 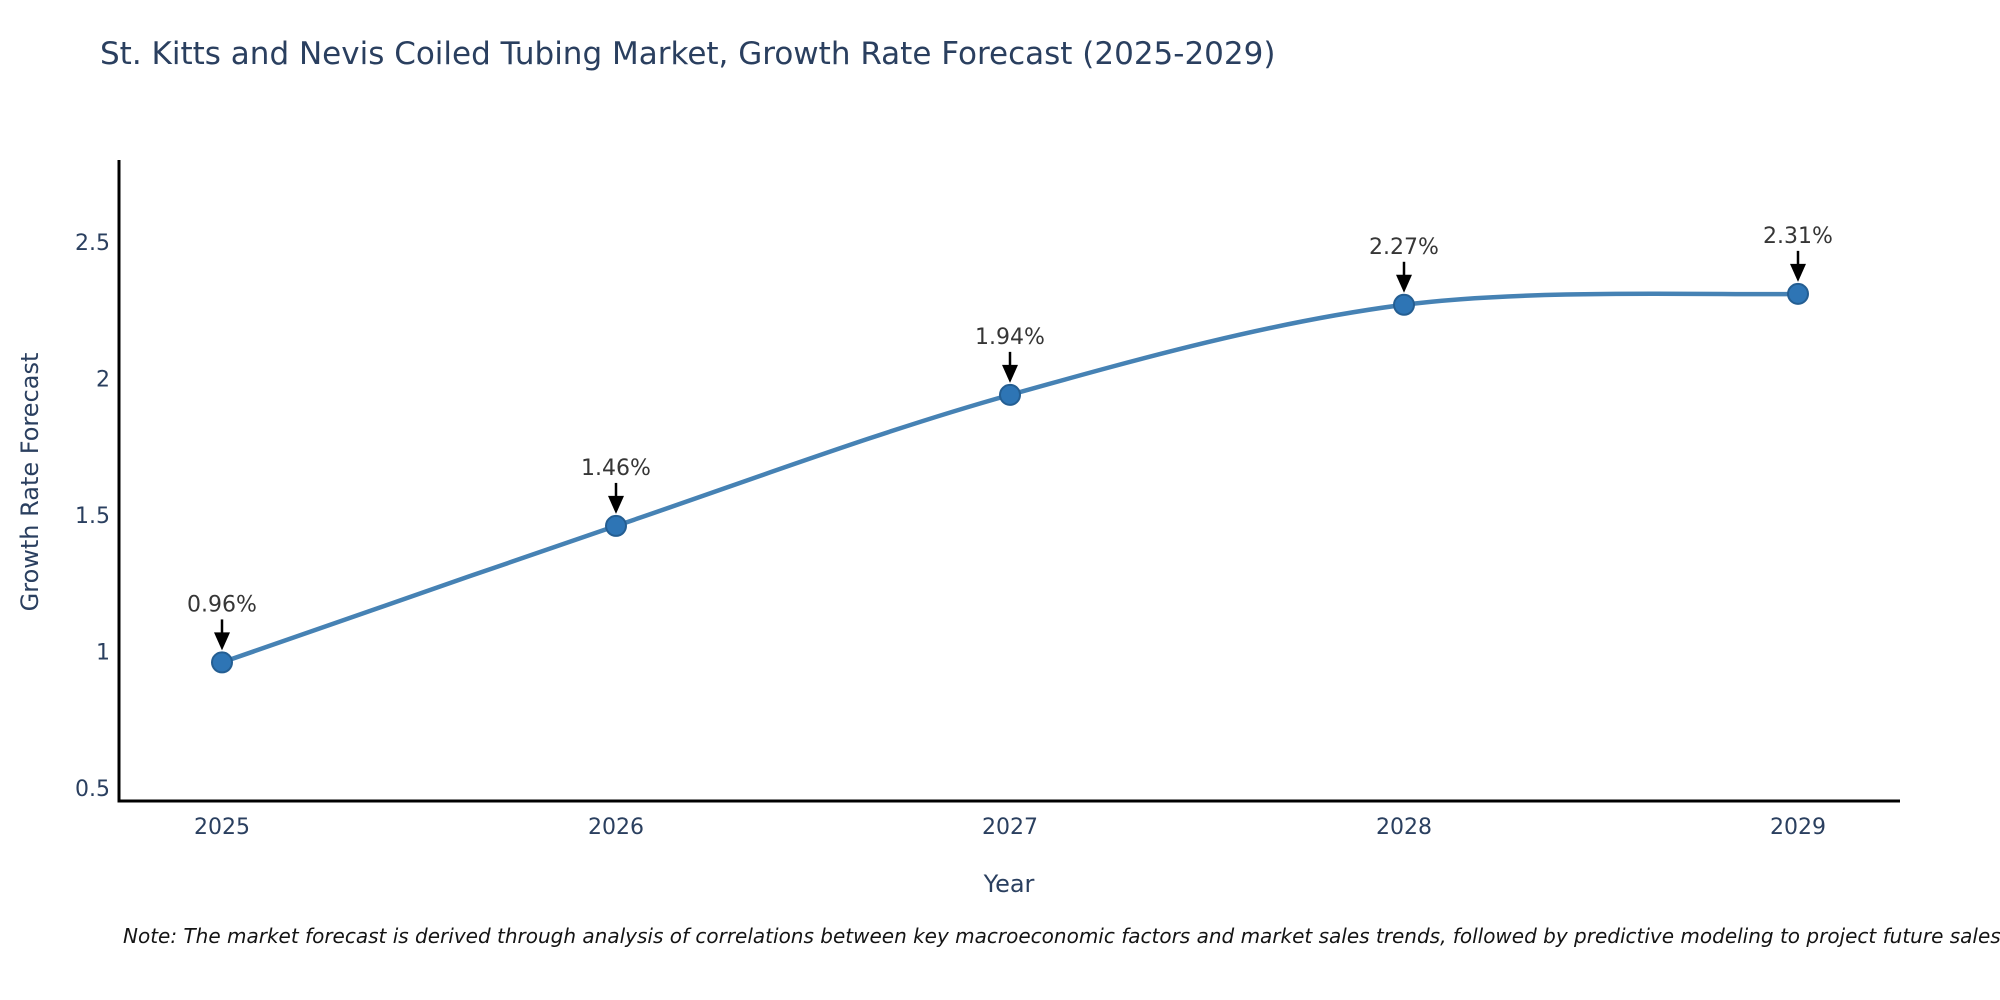 I want to click on x-tick-label: 2029, so click(x=1798, y=827).